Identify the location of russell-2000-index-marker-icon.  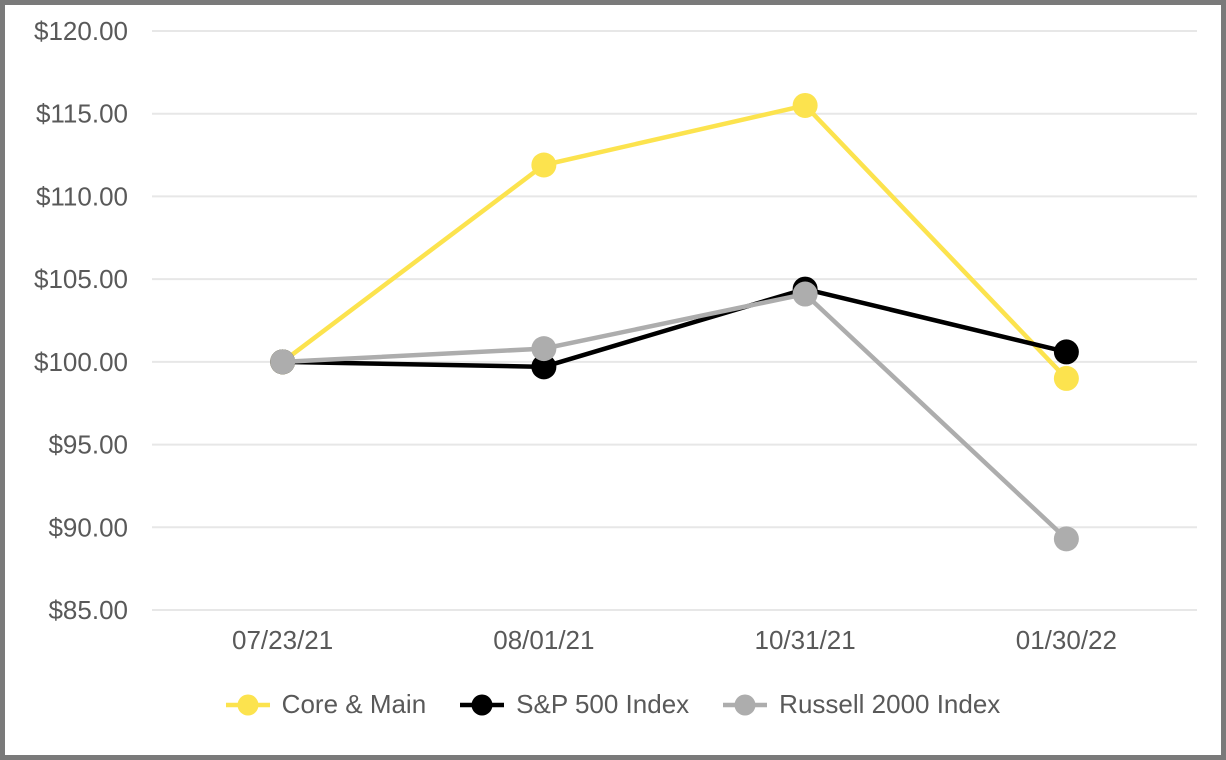
(745, 704).